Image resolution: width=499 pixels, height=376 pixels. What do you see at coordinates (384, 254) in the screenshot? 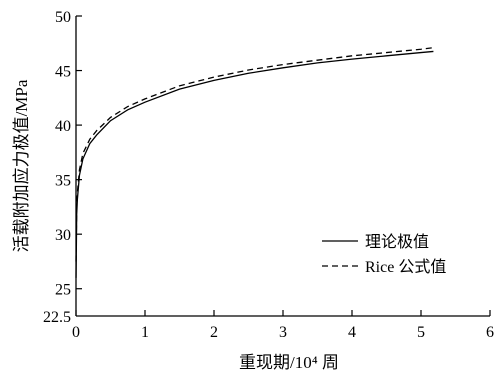
I see `legend: 理论极值 Rice 公式值` at bounding box center [384, 254].